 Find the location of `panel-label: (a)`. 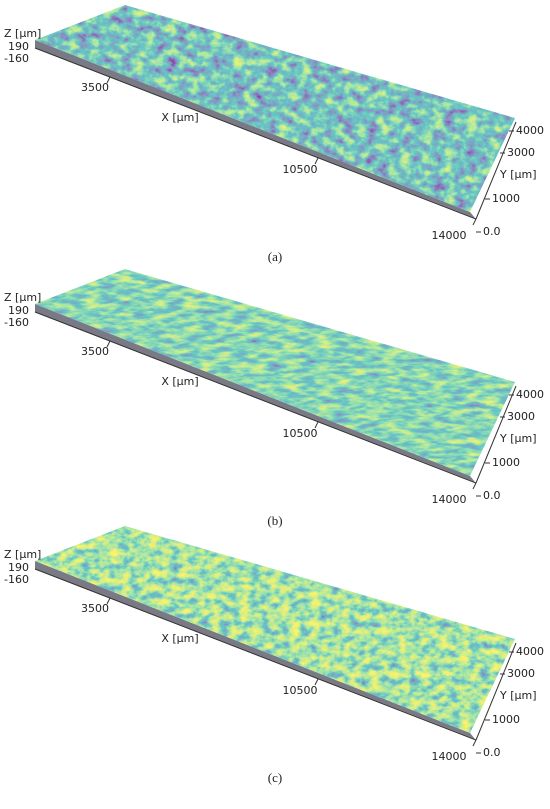

panel-label: (a) is located at coordinates (275, 256).